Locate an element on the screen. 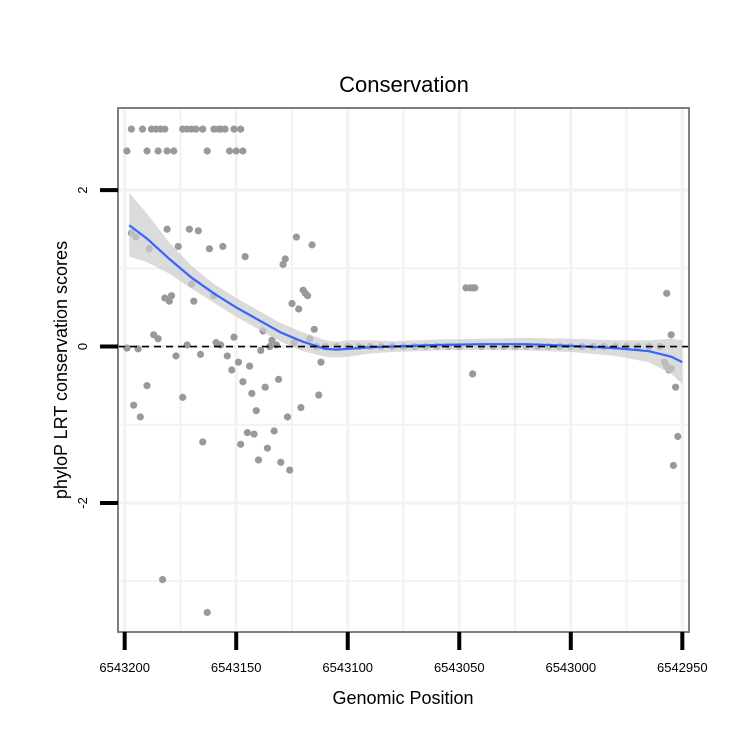 Image resolution: width=750 pixels, height=750 pixels. x-axis-title: Genomic Position is located at coordinates (402, 698).